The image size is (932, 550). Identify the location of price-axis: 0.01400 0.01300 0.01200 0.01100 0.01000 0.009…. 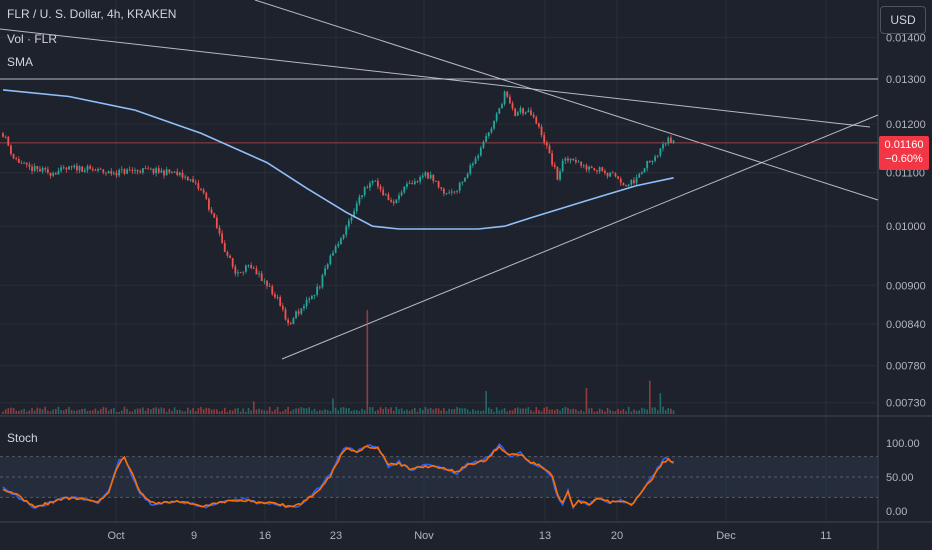
(906, 275).